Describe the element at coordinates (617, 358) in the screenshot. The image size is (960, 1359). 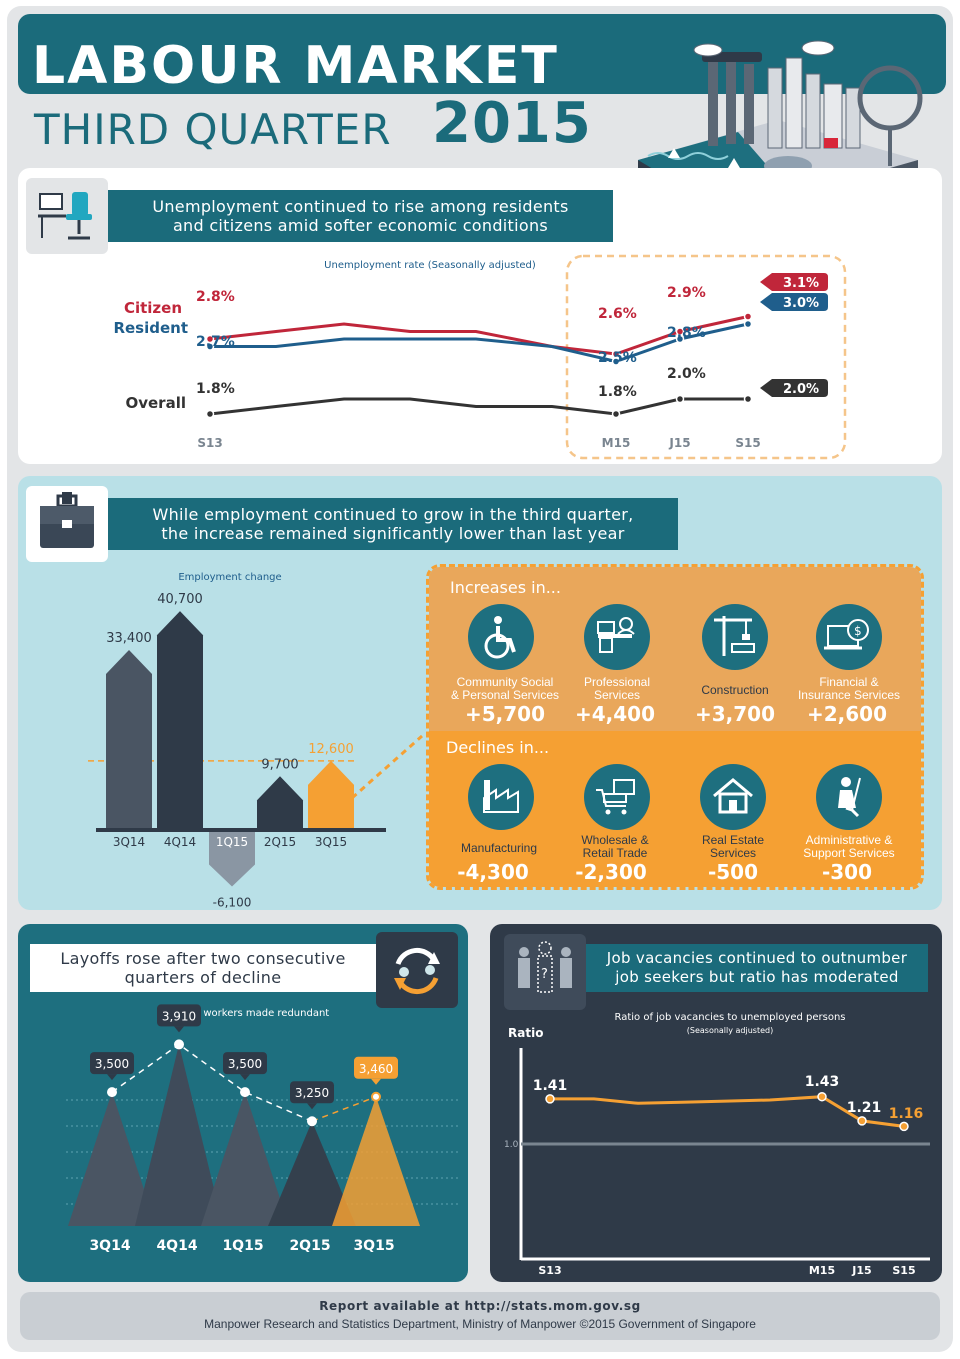
I see `resident-label-6: 2.5%` at that location.